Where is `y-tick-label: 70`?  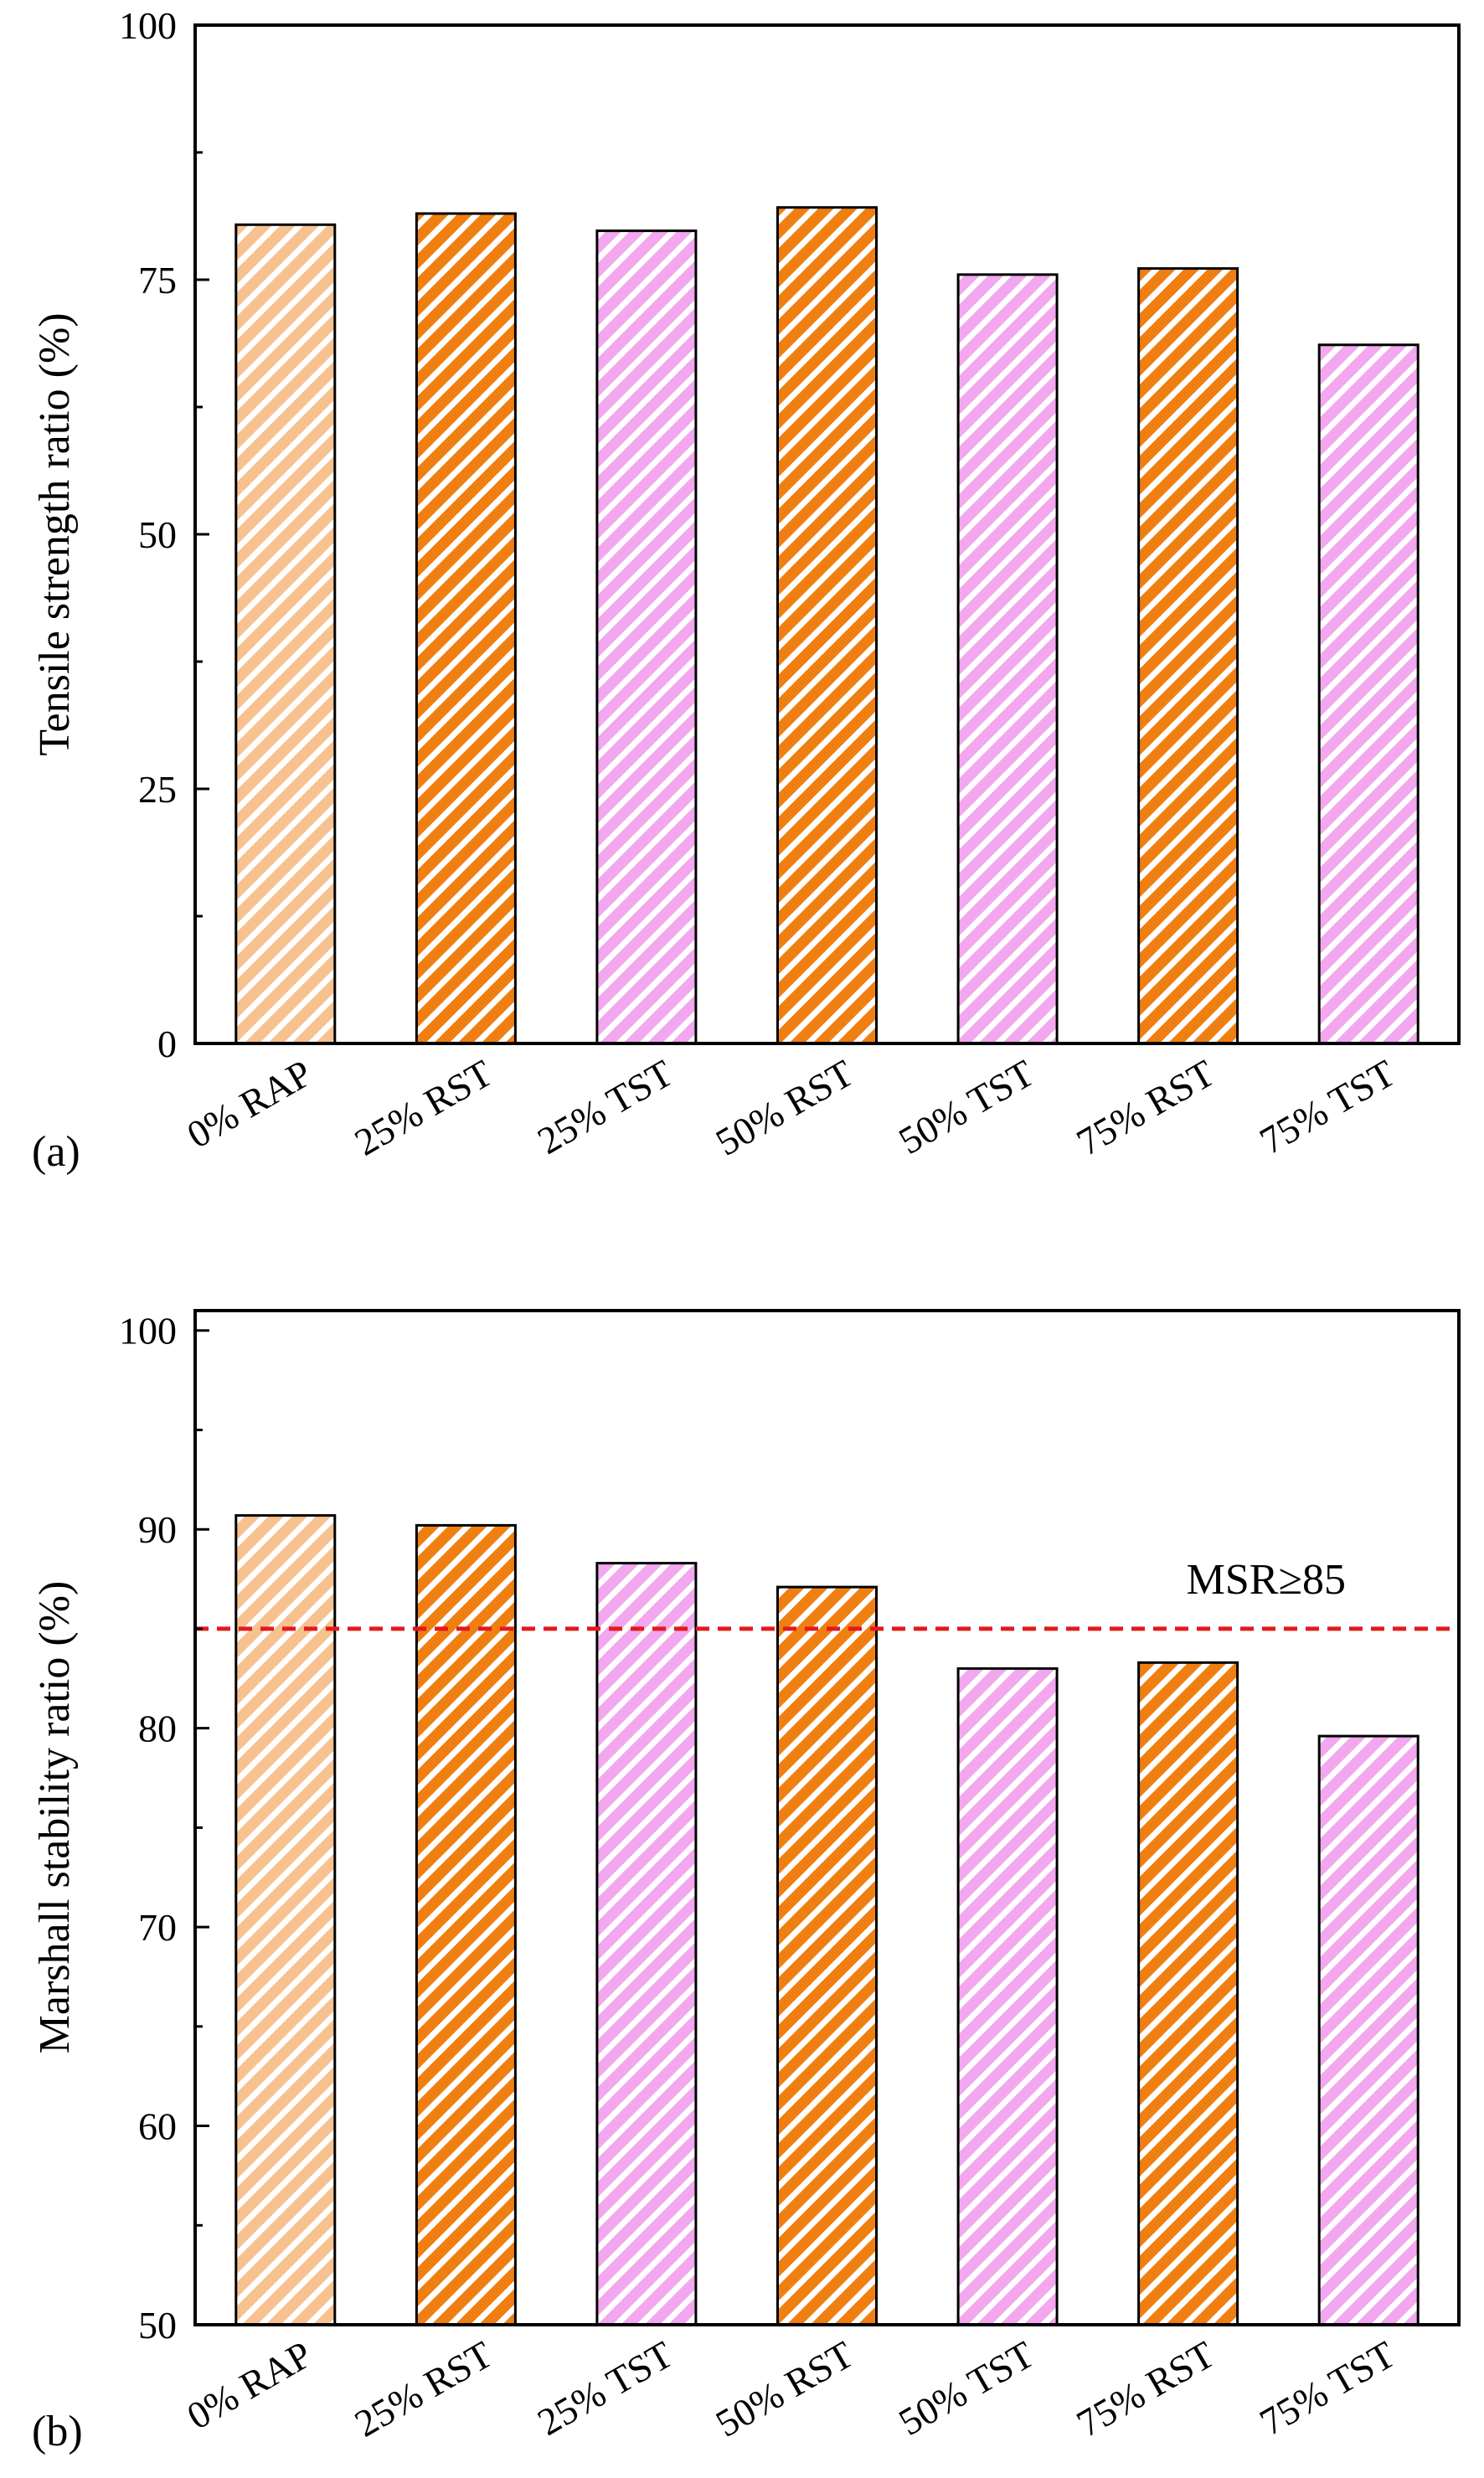
y-tick-label: 70 is located at coordinates (157, 1927).